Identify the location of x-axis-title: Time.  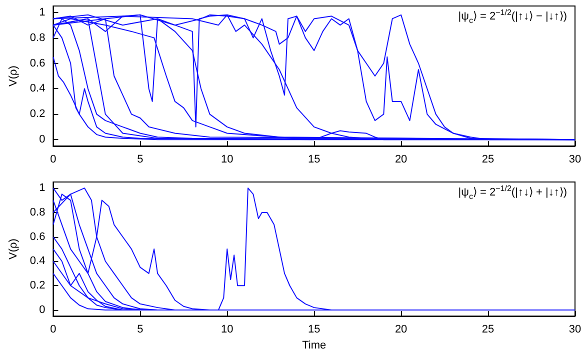
(314, 346).